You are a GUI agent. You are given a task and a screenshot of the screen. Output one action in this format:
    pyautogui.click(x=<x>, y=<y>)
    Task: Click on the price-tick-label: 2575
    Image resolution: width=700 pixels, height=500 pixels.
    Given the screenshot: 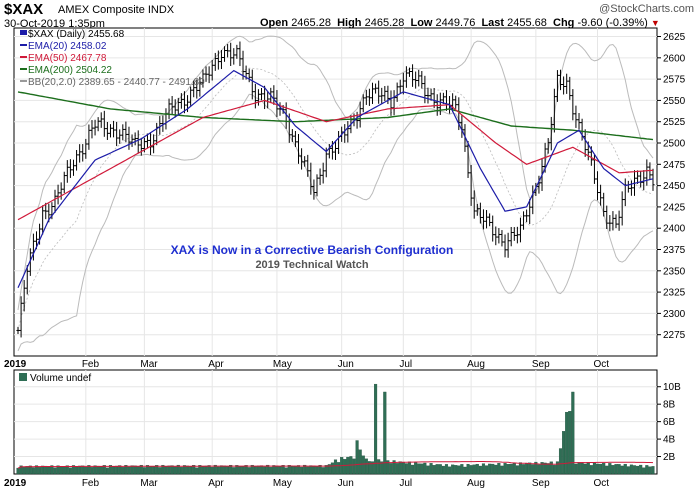 What is the action you would take?
    pyautogui.click(x=674, y=80)
    